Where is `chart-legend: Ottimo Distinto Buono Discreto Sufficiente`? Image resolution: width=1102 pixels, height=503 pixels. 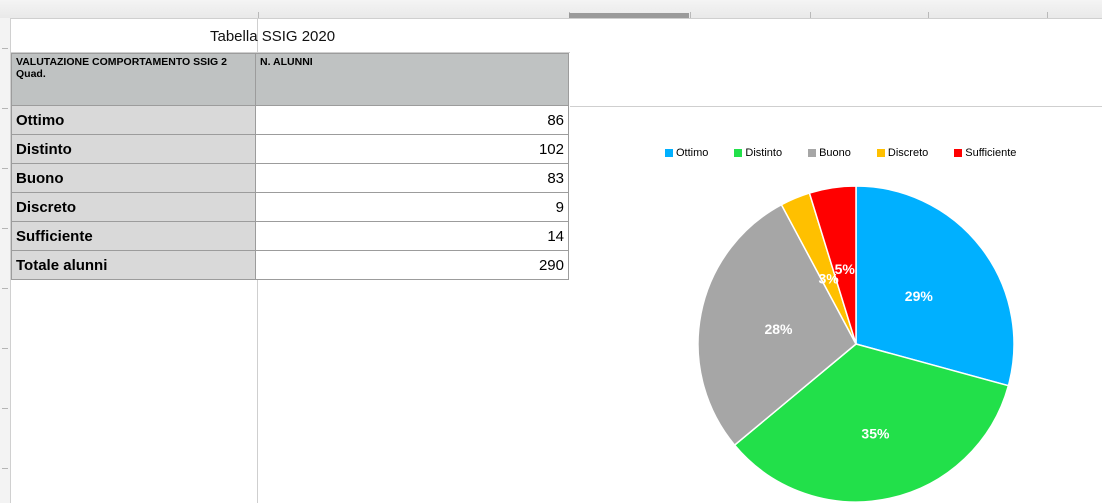 chart-legend: Ottimo Distinto Buono Discreto Sufficiente is located at coordinates (853, 153).